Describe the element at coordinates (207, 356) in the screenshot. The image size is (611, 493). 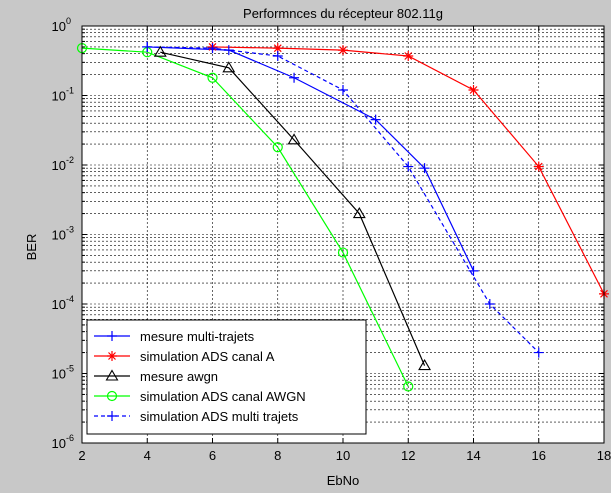
I see `legend-label: simulation ADS canal A` at that location.